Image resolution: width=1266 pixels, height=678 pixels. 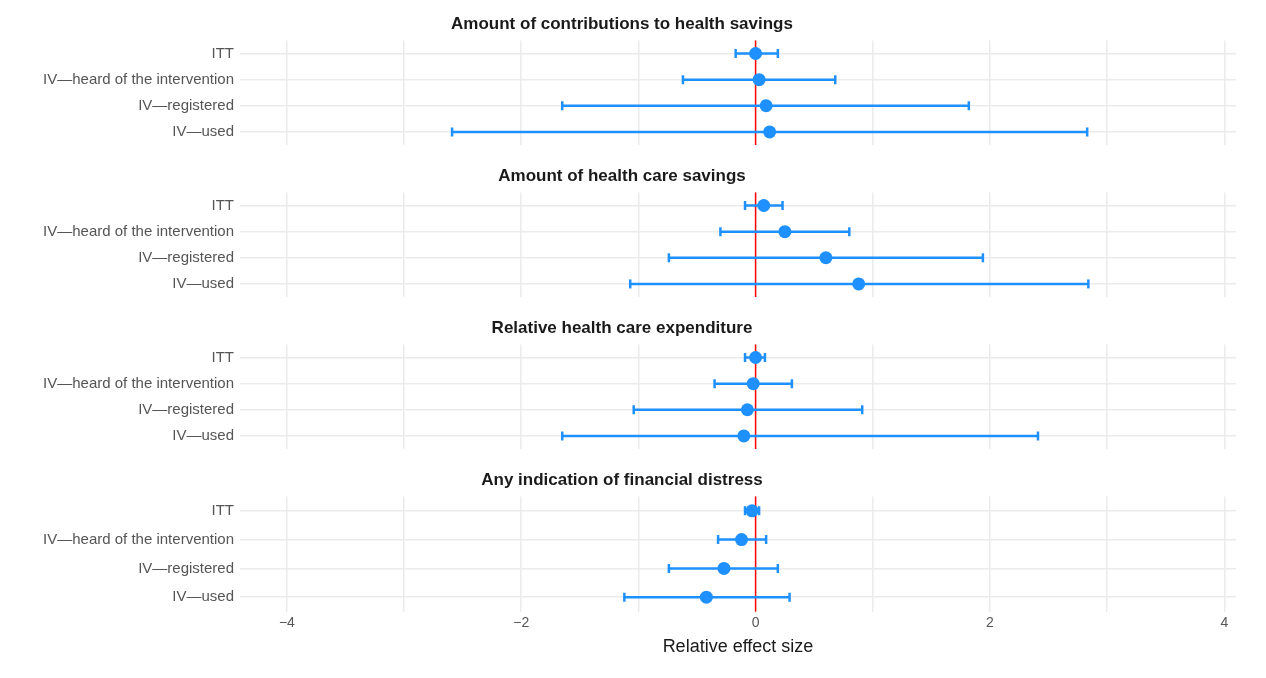 I want to click on x-tick-label: 4, so click(x=1224, y=621).